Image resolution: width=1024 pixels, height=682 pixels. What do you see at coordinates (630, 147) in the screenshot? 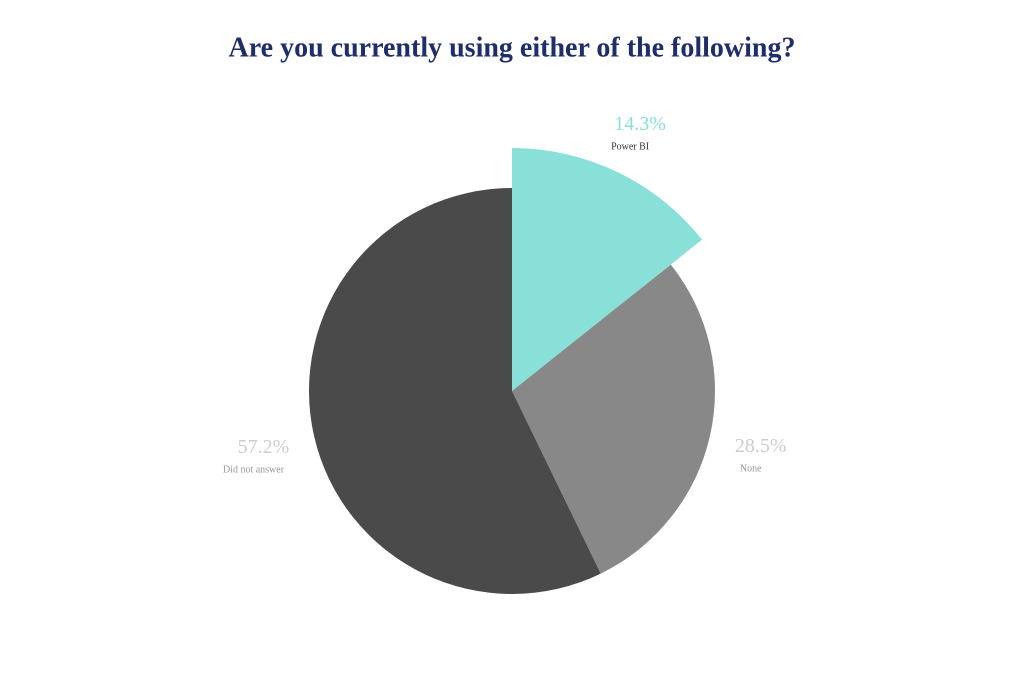
I see `slice-category-label: Power BI` at bounding box center [630, 147].